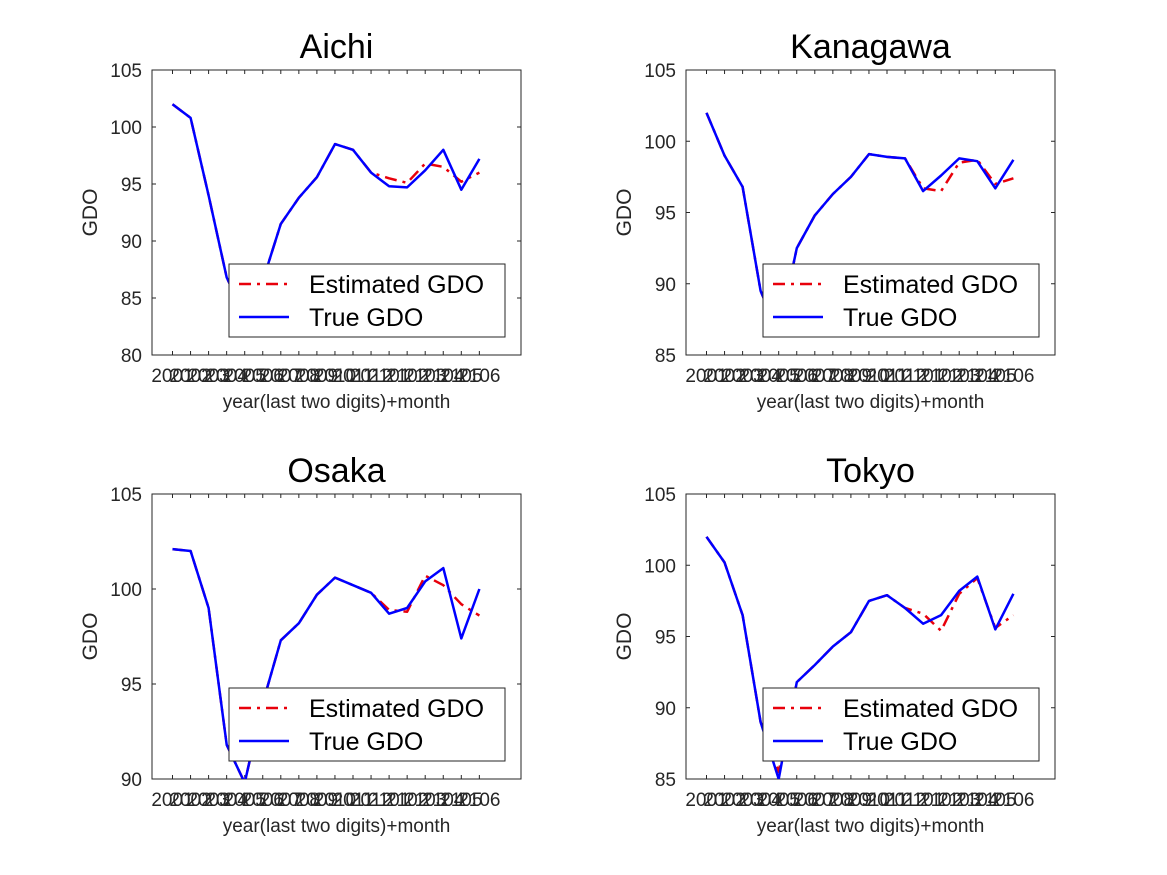 Image resolution: width=1167 pixels, height=875 pixels. What do you see at coordinates (870, 471) in the screenshot?
I see `chart-title: Tokyo` at bounding box center [870, 471].